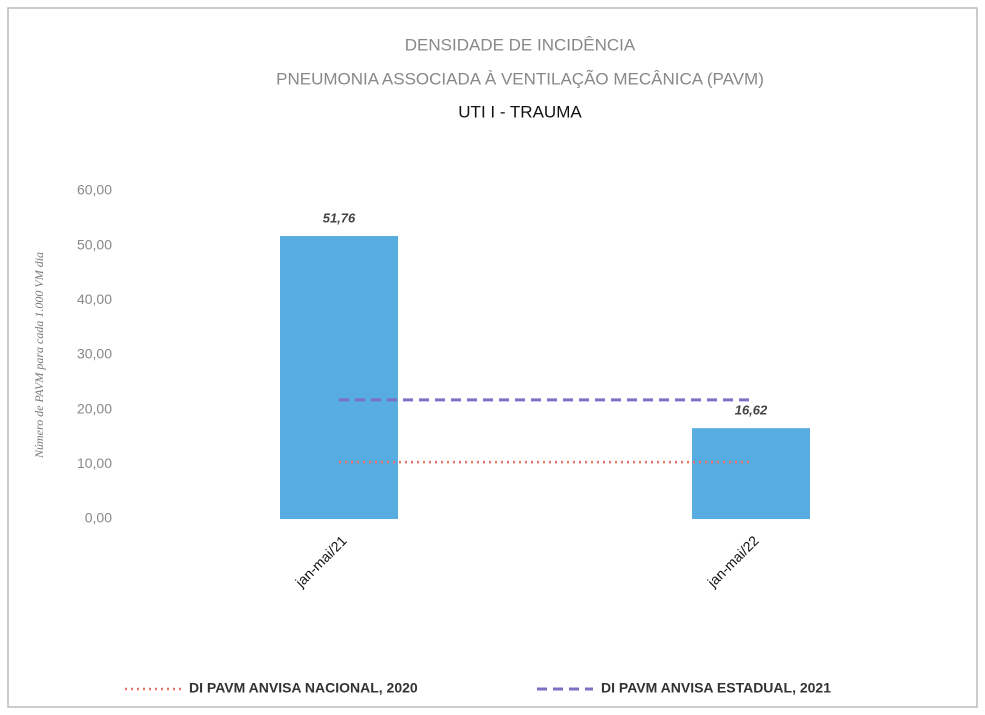 This screenshot has height=715, width=985. What do you see at coordinates (94, 408) in the screenshot?
I see `y-tick-label: 20,00` at bounding box center [94, 408].